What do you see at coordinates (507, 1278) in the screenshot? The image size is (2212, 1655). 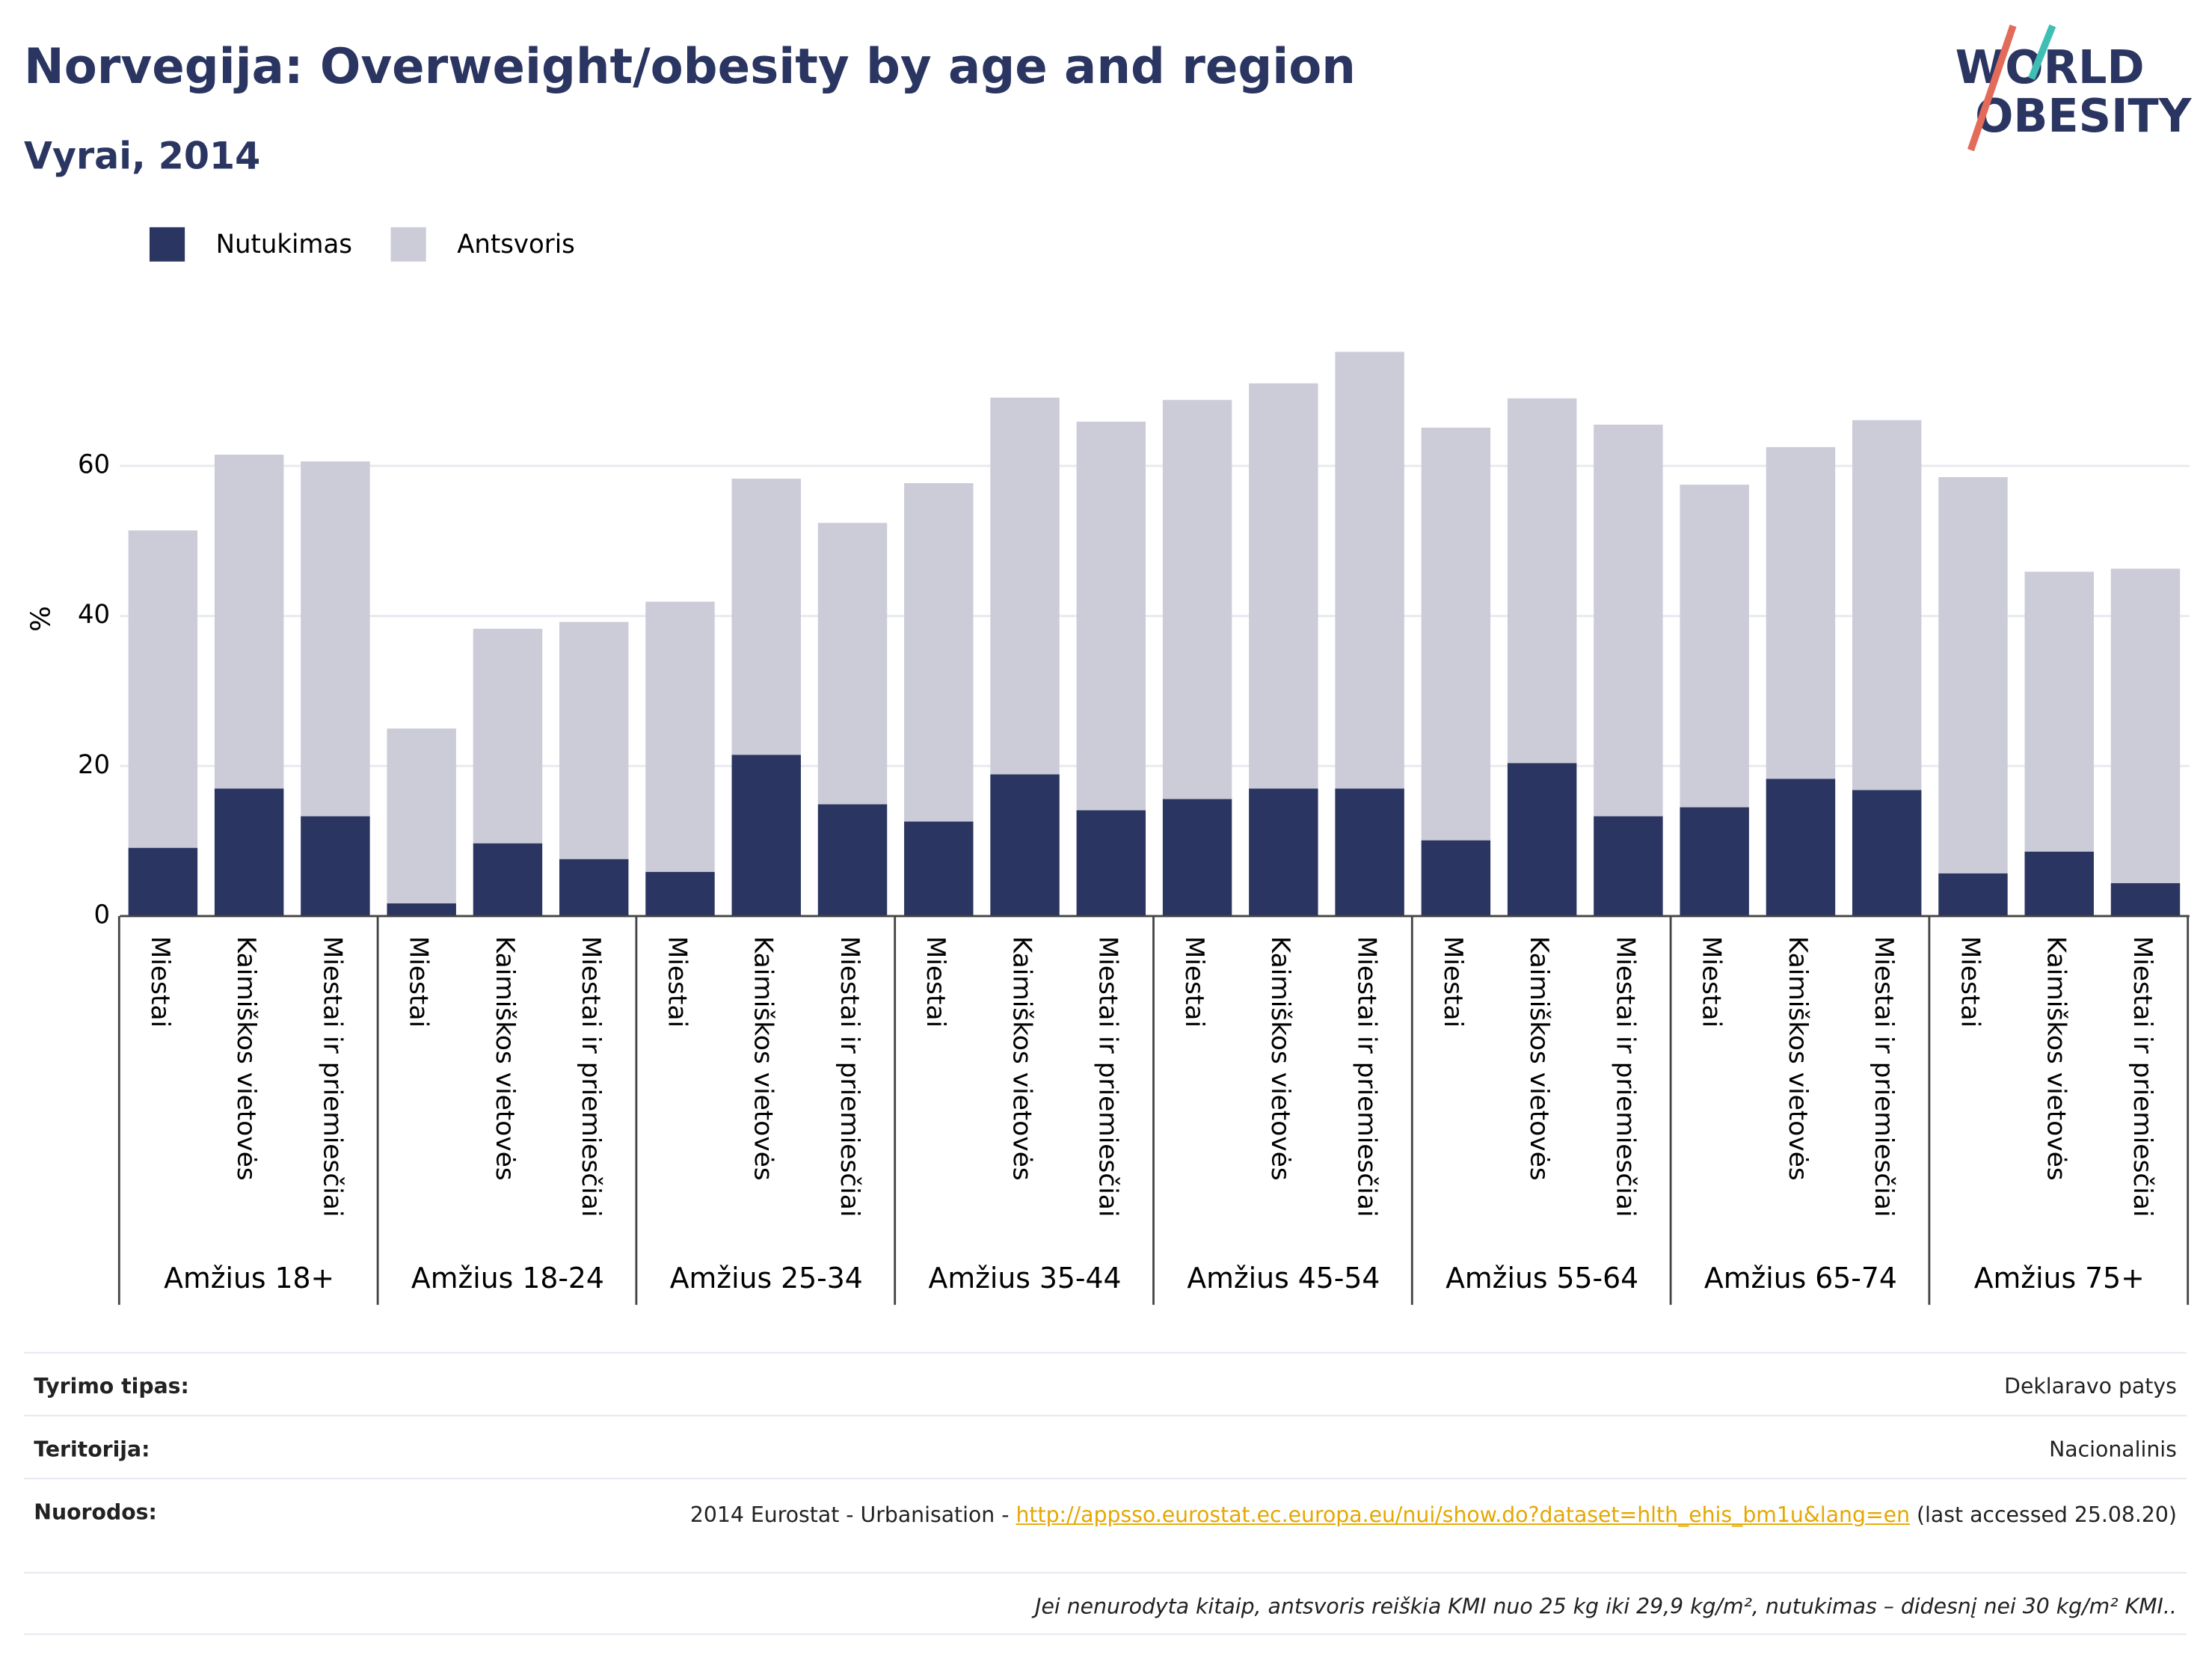 I see `group-label: Amžius 18-24` at bounding box center [507, 1278].